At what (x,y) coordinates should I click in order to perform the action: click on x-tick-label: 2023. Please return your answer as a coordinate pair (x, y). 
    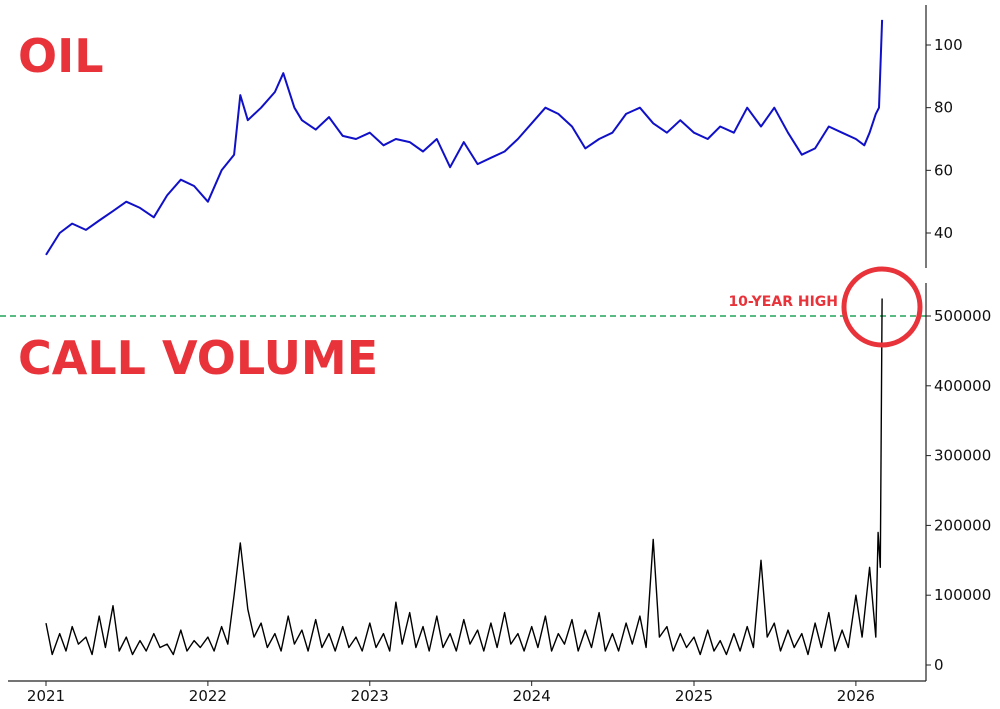
    Looking at the image, I should click on (370, 696).